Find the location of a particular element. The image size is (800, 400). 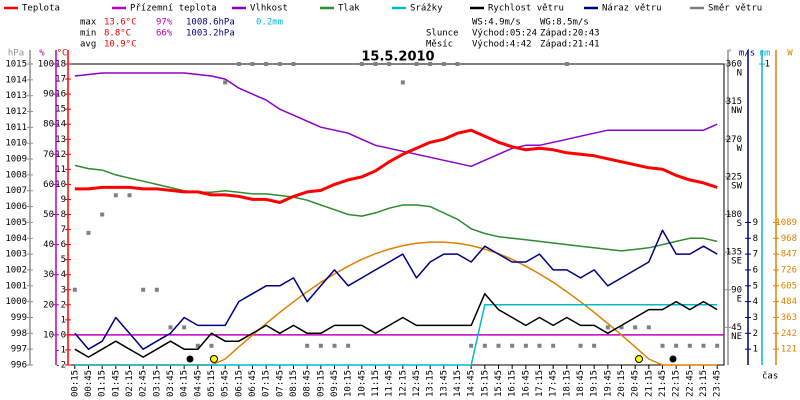

moonset-marker is located at coordinates (673, 359).